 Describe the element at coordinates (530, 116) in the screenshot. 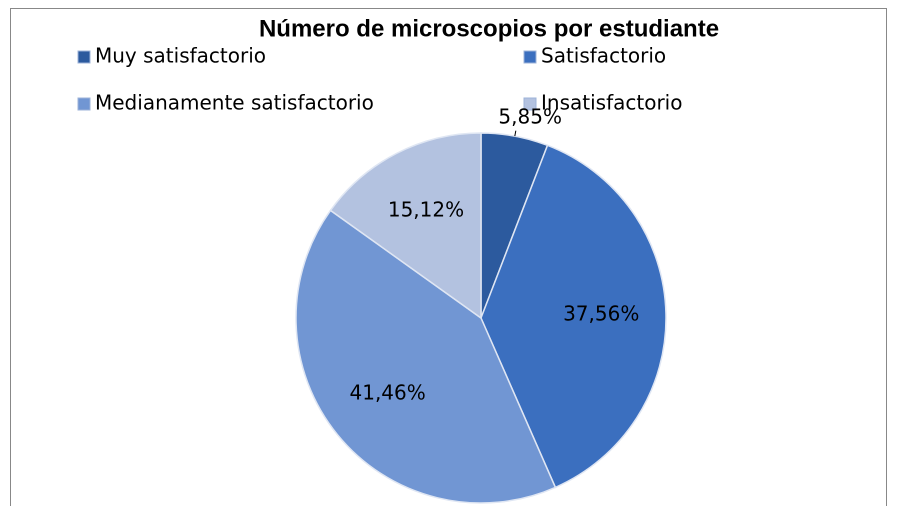

I see `data-label: 5,85%` at that location.